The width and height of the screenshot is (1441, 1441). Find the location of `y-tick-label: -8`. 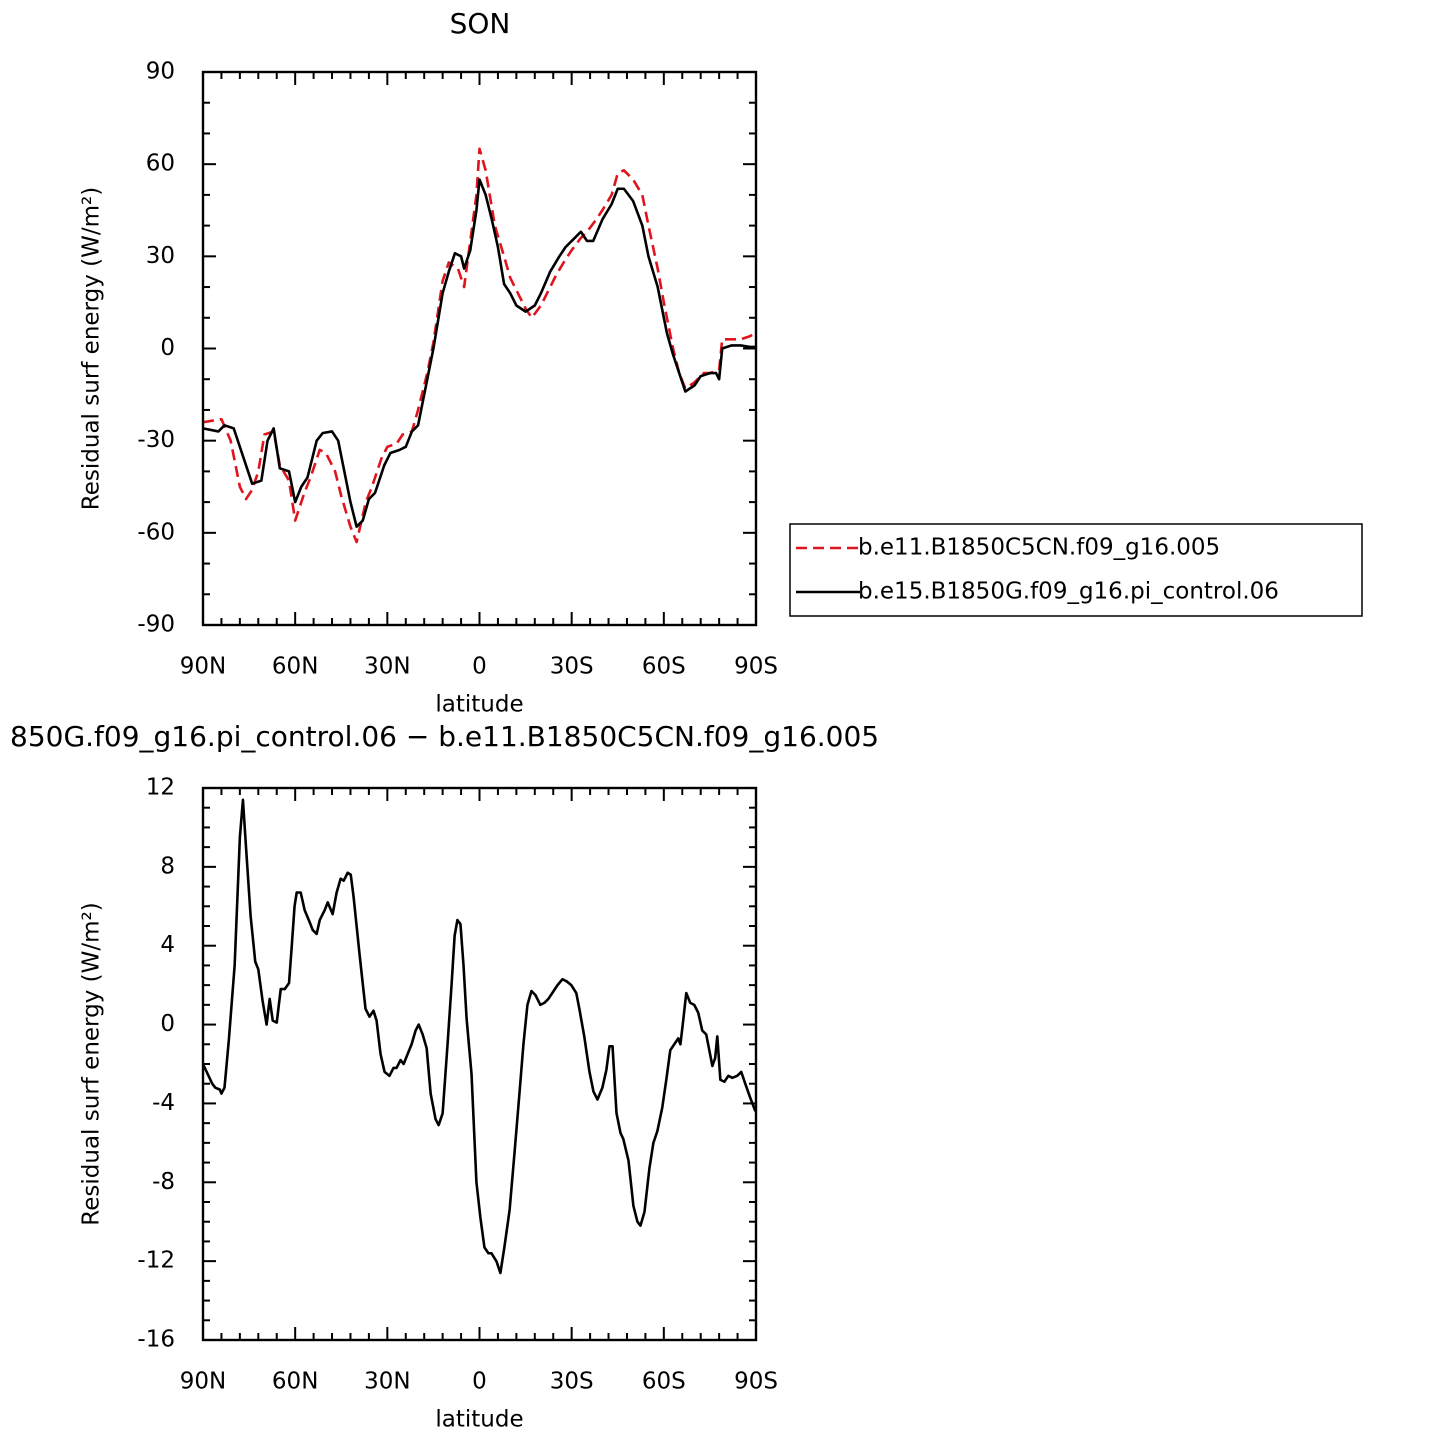

y-tick-label: -8 is located at coordinates (163, 1182).